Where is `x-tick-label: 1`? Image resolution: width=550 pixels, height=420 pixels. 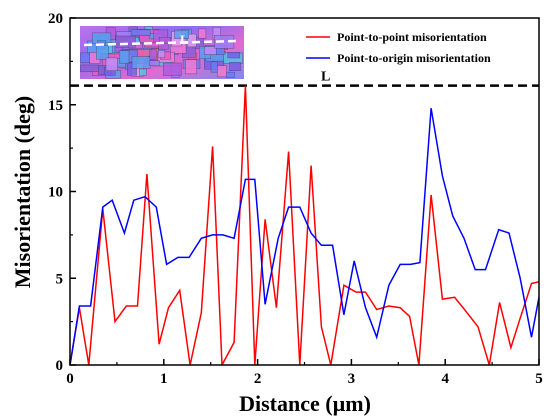 x-tick-label: 1 is located at coordinates (164, 379).